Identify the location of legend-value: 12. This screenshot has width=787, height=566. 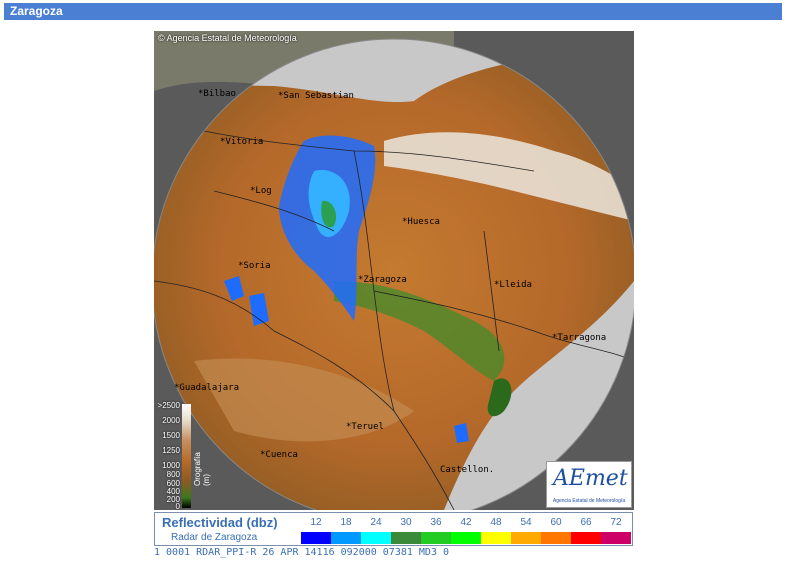
(316, 522).